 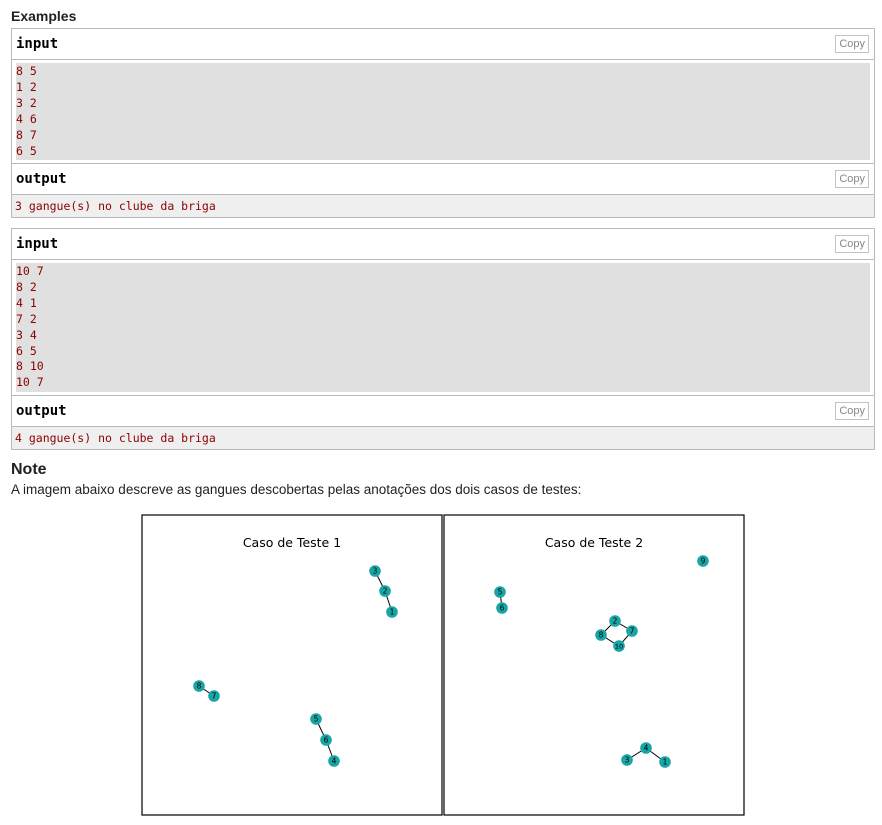 What do you see at coordinates (443, 206) in the screenshot?
I see `output-block: 3 gangue(s) no clube da briga` at bounding box center [443, 206].